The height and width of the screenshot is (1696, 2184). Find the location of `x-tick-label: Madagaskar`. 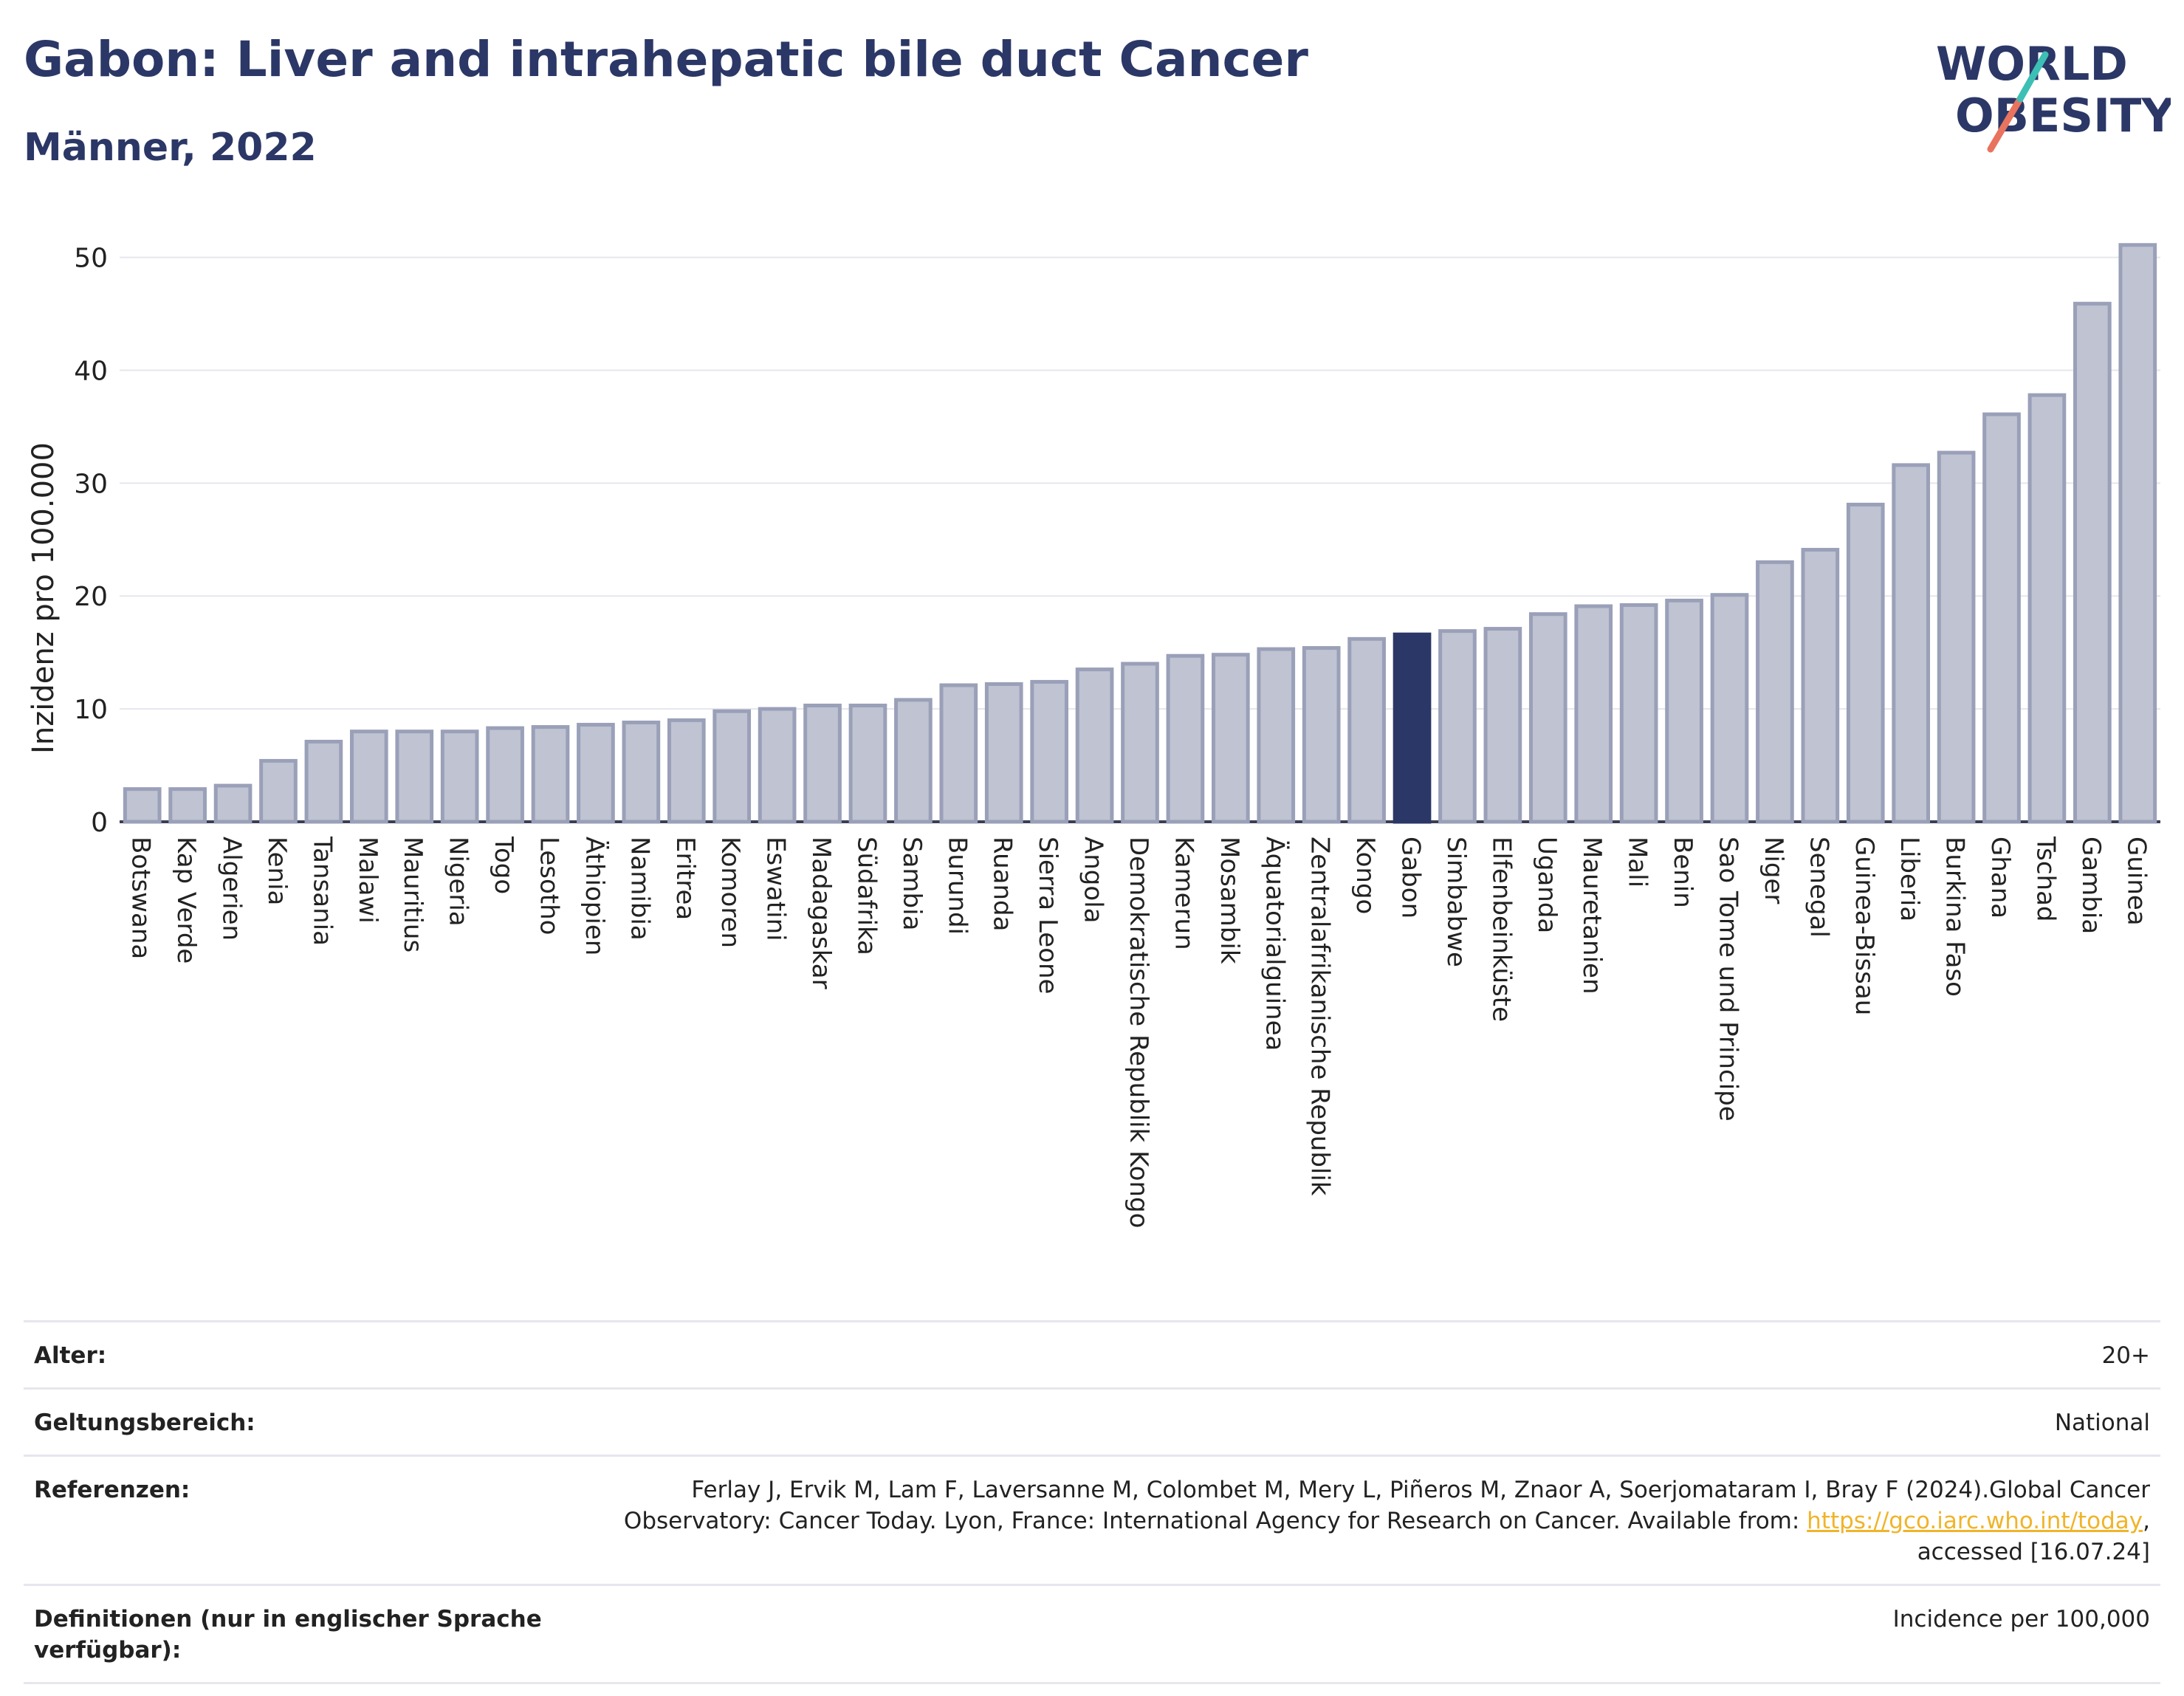

x-tick-label: Madagaskar is located at coordinates (821, 913).